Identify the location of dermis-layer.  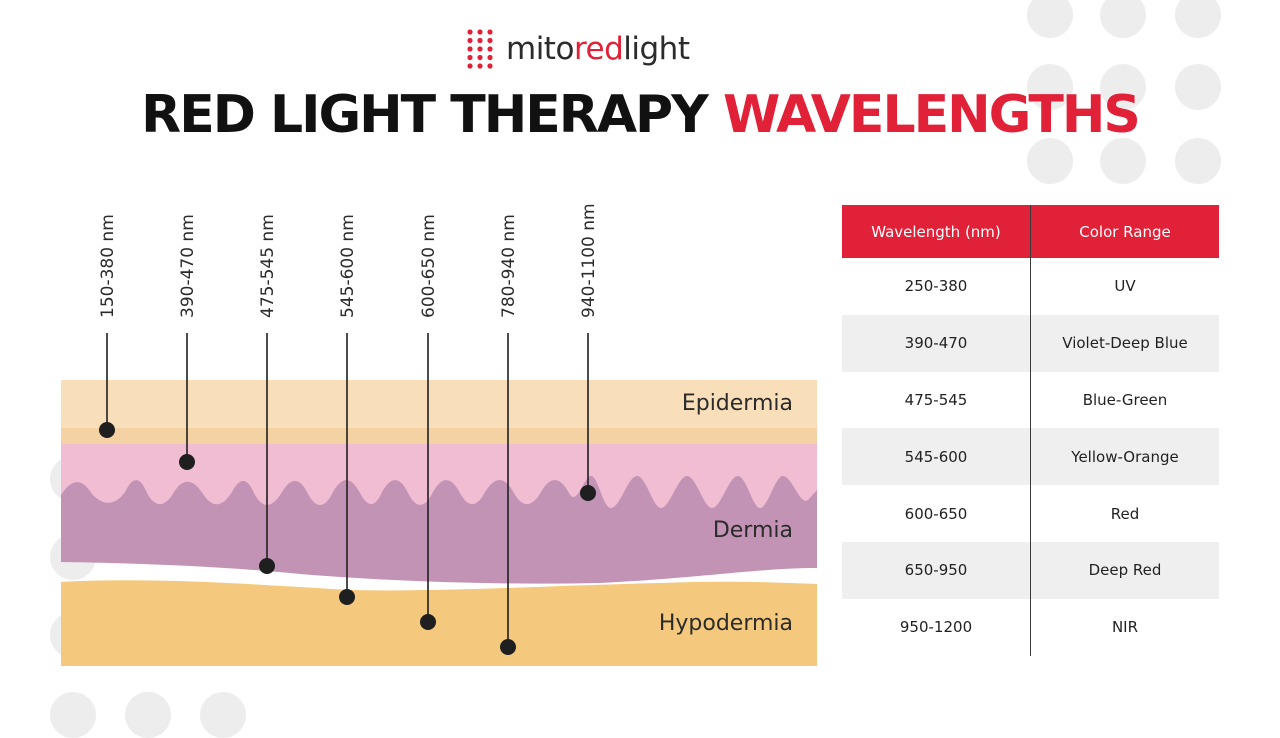
(439, 530).